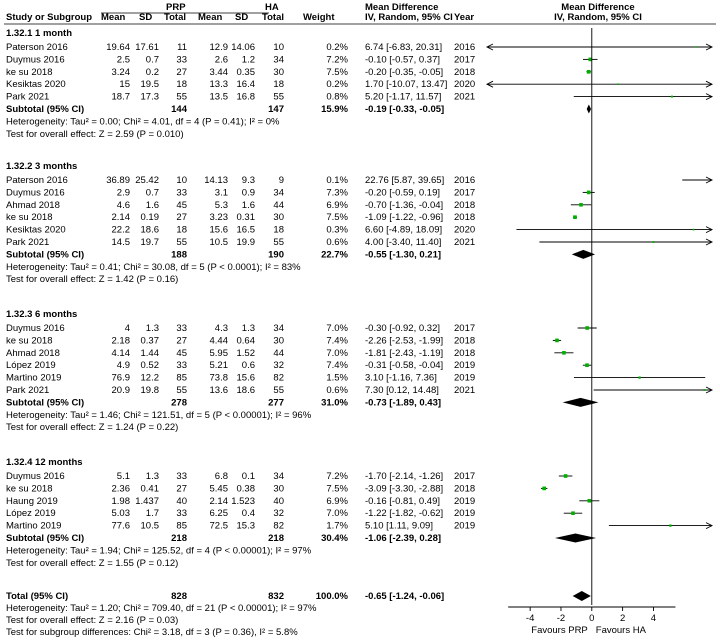 Image resolution: width=720 pixels, height=642 pixels. What do you see at coordinates (337, 513) in the screenshot?
I see `group-4-study-4-weight: 7.0%` at bounding box center [337, 513].